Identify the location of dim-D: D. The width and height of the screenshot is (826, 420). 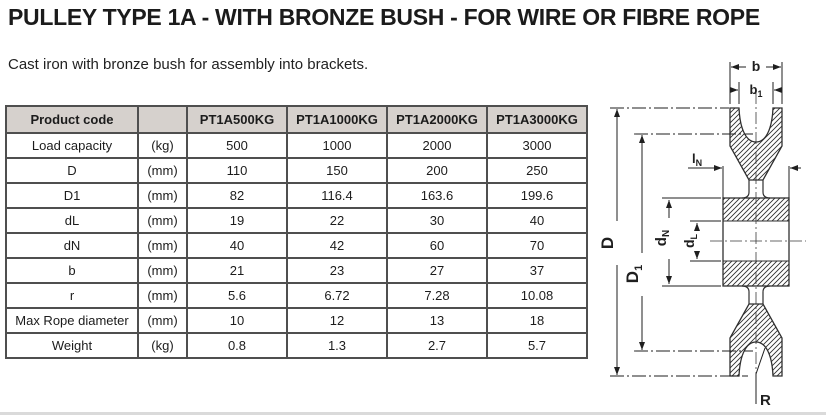
(674, 242).